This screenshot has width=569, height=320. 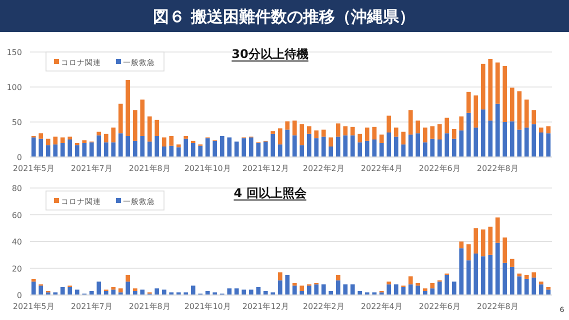 I want to click on y-tick-label: 60, so click(x=17, y=215).